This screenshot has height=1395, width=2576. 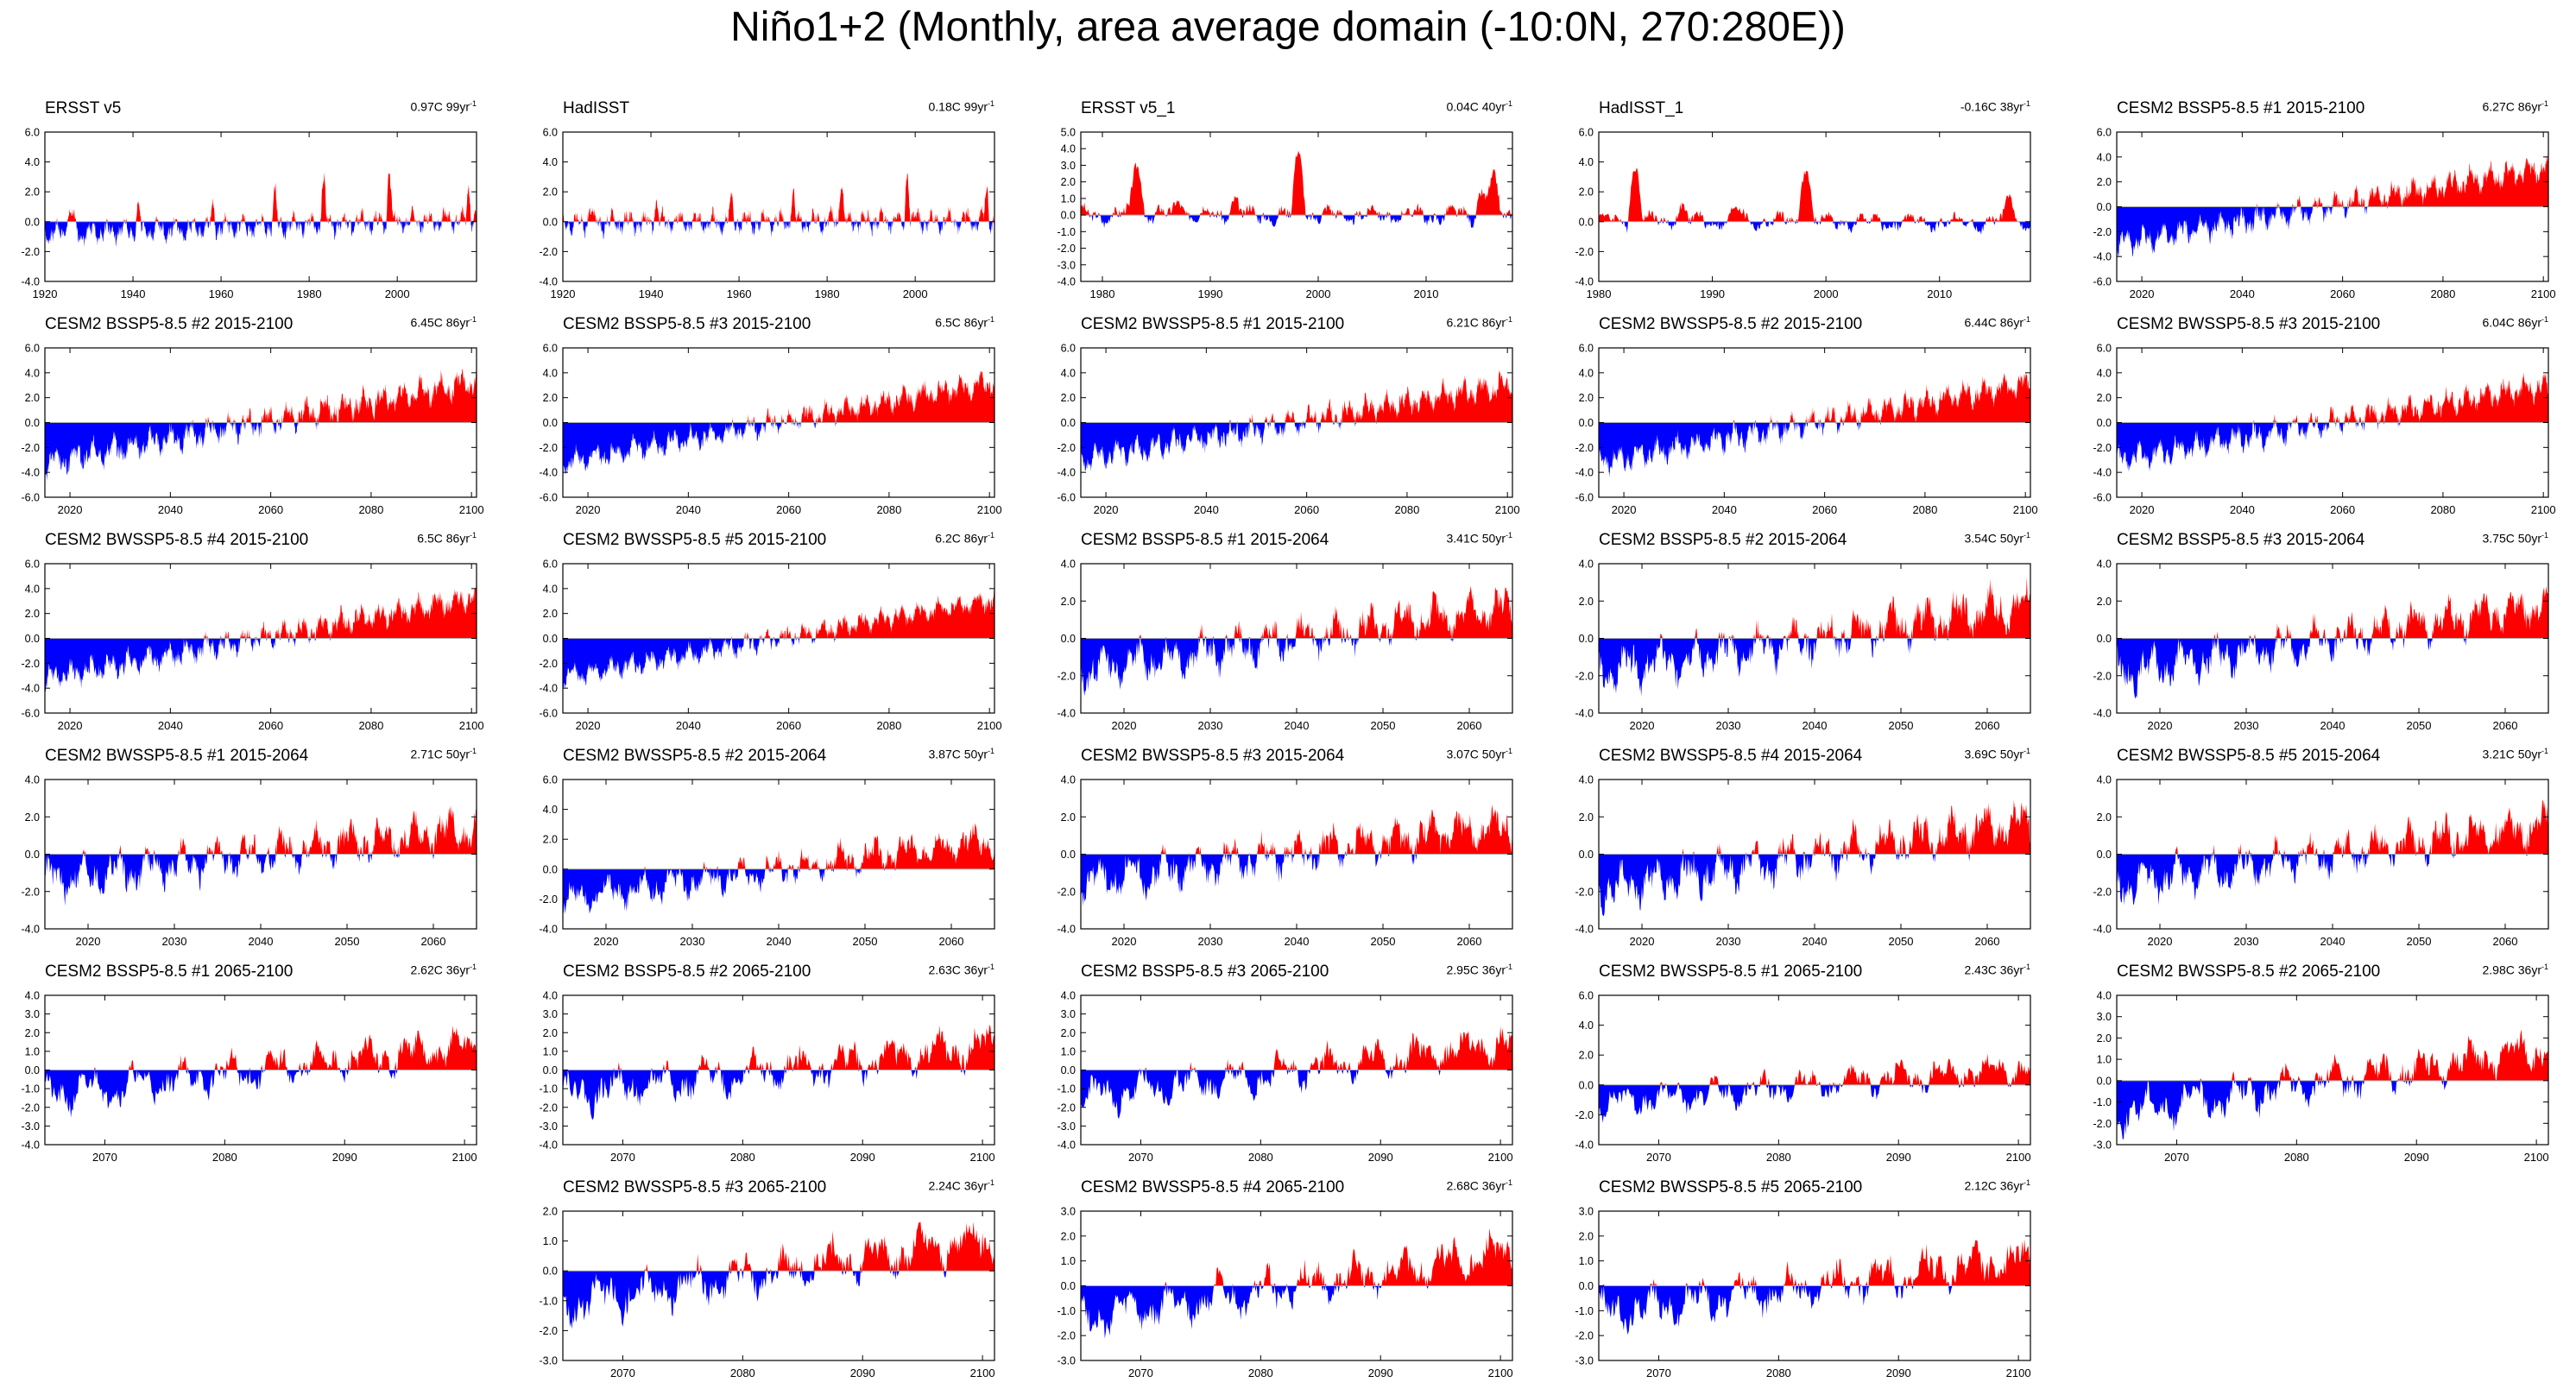 I want to click on panel-title: CESM2 BSSP5-8.5 #2 2015-2064, so click(x=1723, y=540).